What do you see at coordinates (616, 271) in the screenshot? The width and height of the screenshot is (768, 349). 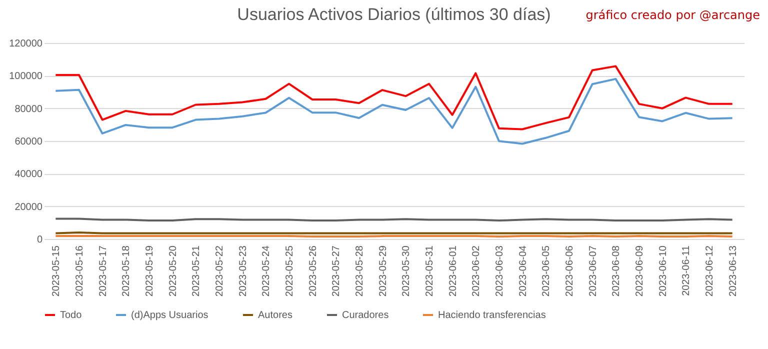 I see `x-tick-label: 2023-06-08` at bounding box center [616, 271].